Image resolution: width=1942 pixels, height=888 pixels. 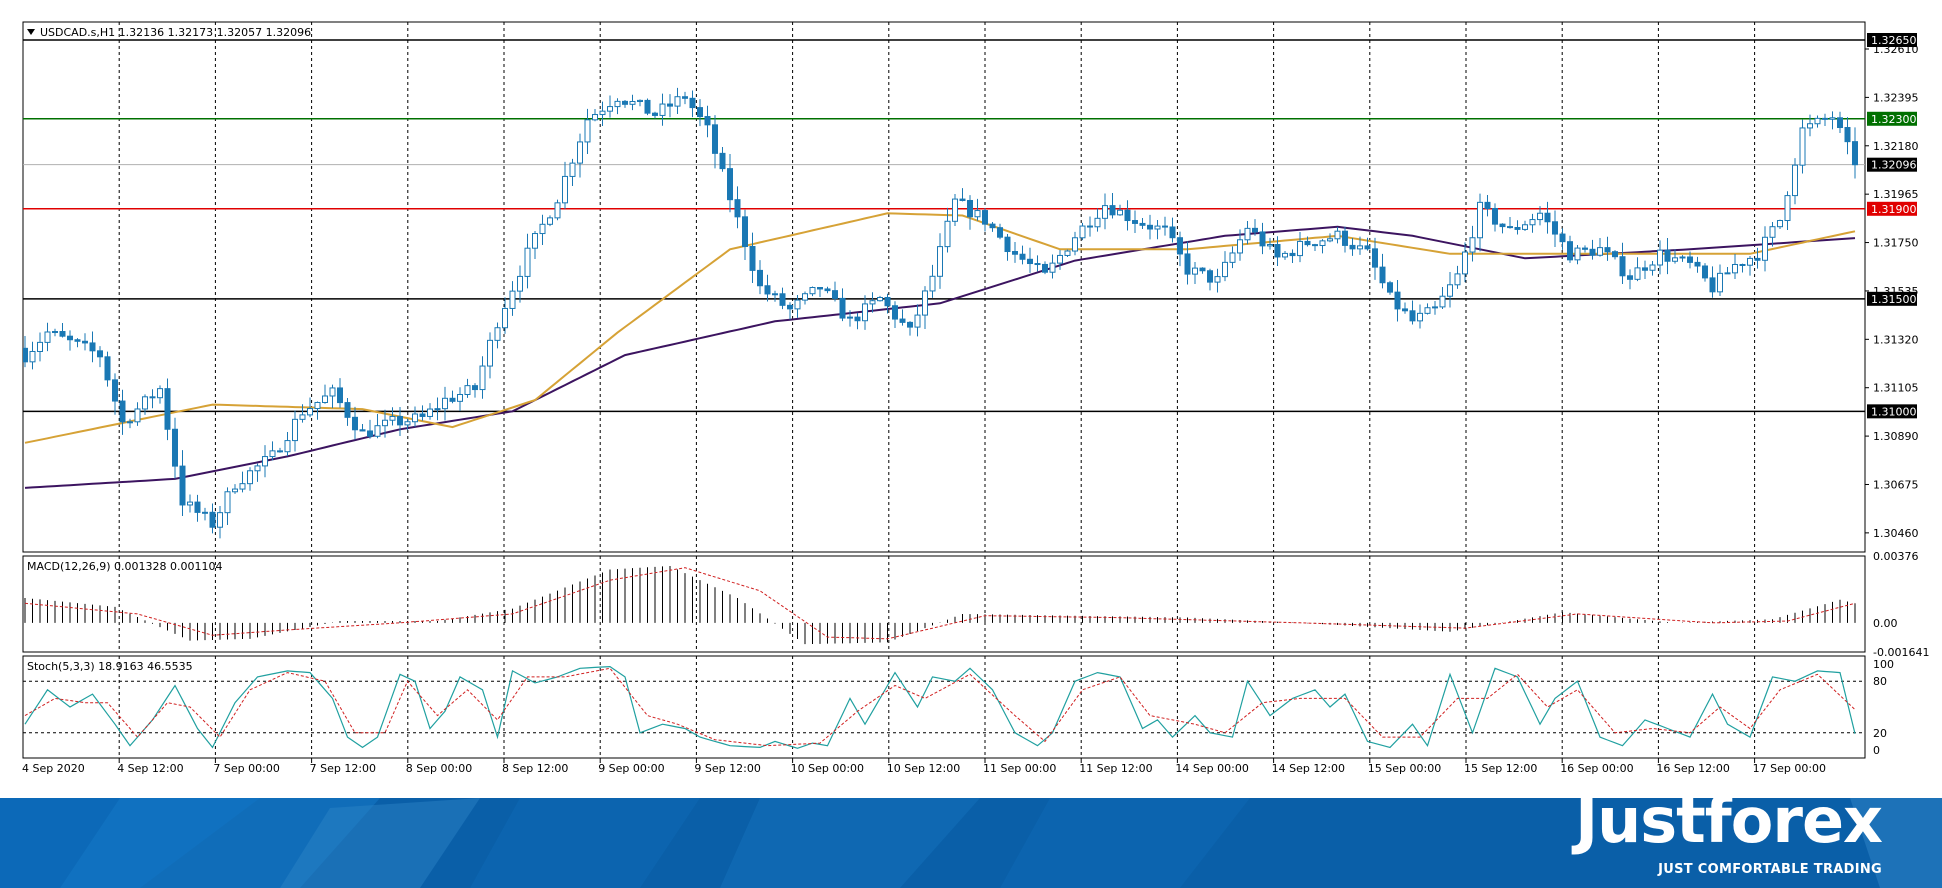 I want to click on y-tick-label: 1.31105, so click(x=1896, y=388).